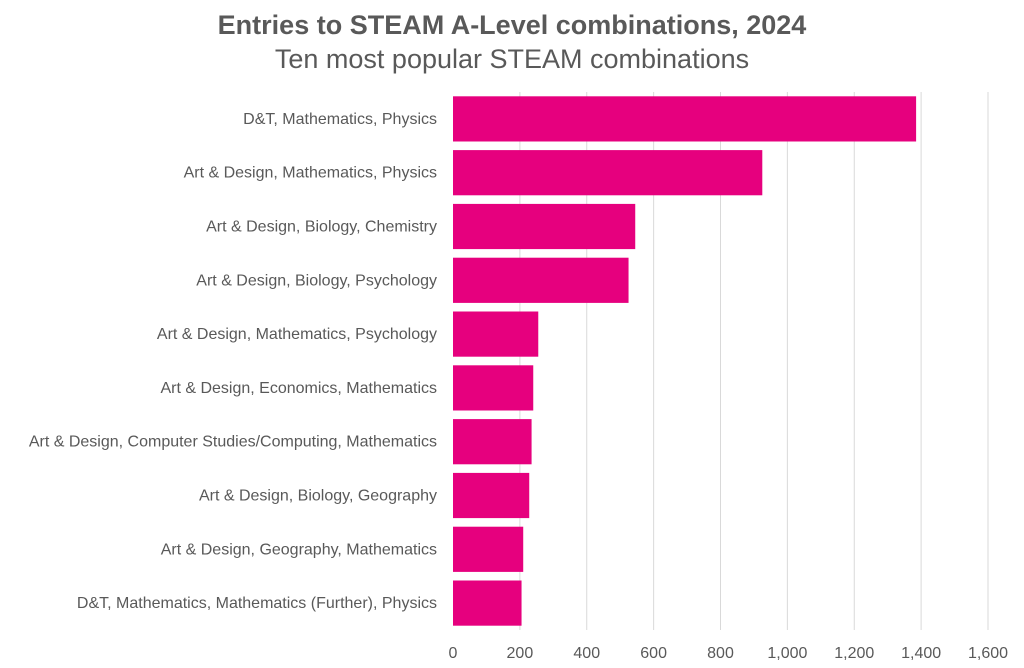 The height and width of the screenshot is (668, 1024). What do you see at coordinates (297, 334) in the screenshot?
I see `category-label: Art & Design, Mathematics, Psychology` at bounding box center [297, 334].